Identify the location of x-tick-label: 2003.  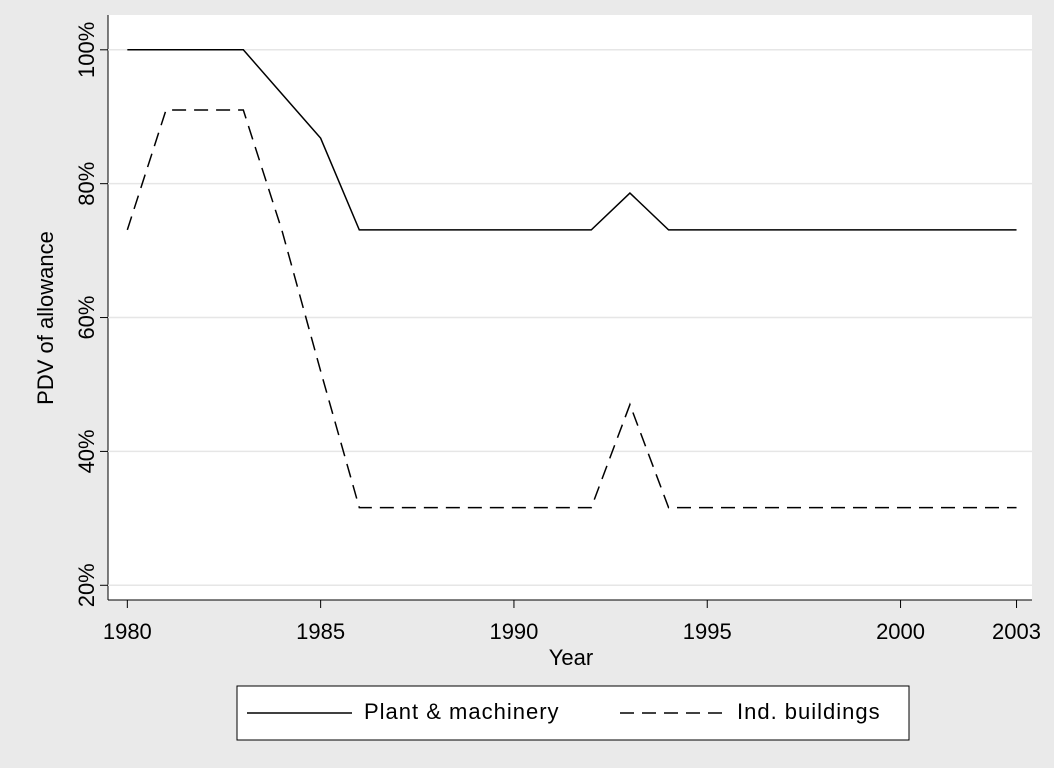
(1016, 631).